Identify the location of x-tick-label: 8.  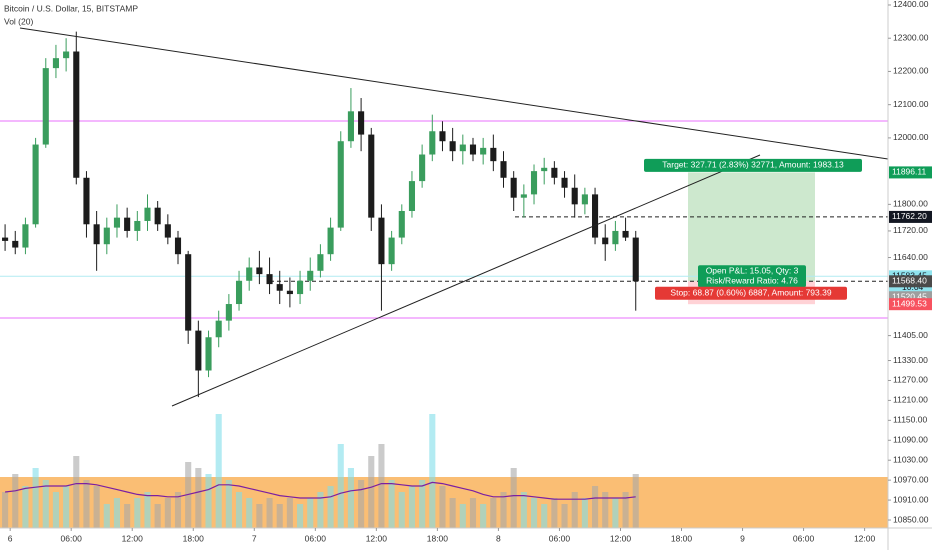
(498, 538).